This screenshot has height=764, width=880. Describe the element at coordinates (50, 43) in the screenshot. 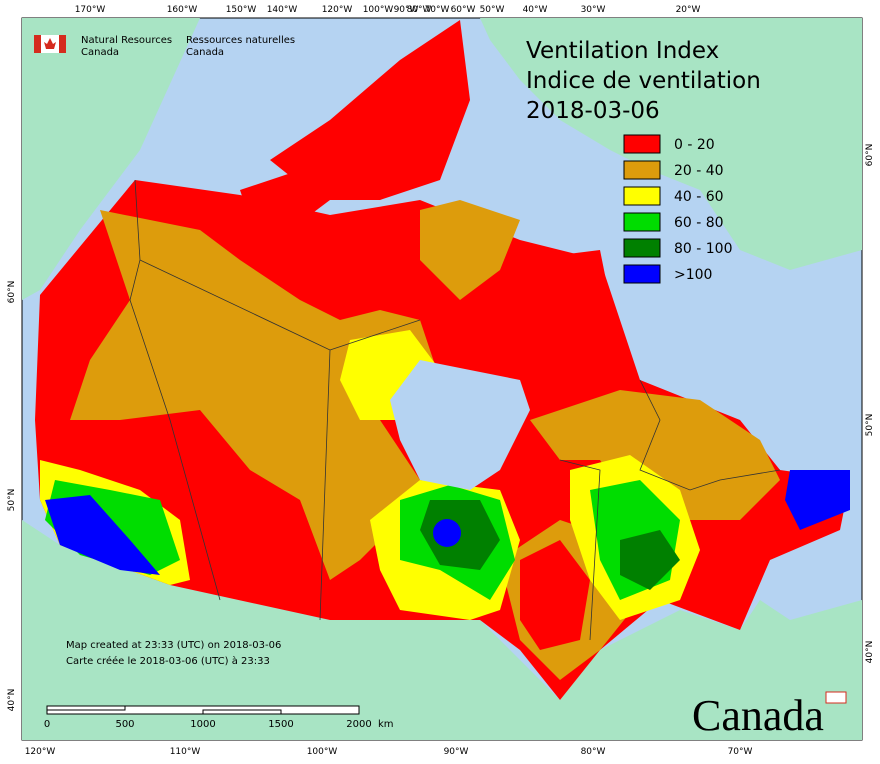

I see `flag-leaf` at that location.